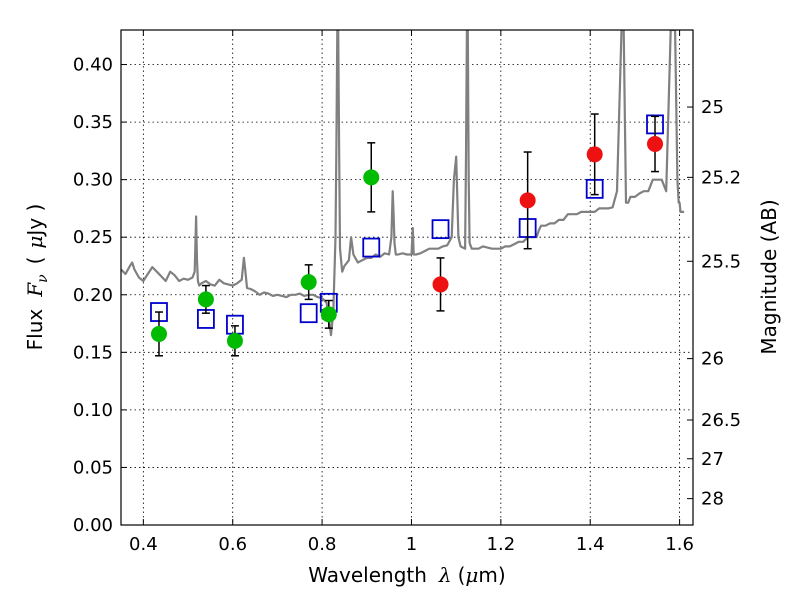 This screenshot has height=600, width=800. What do you see at coordinates (35, 221) in the screenshot?
I see `y-axis-title-unit-close: Jy )` at bounding box center [35, 221].